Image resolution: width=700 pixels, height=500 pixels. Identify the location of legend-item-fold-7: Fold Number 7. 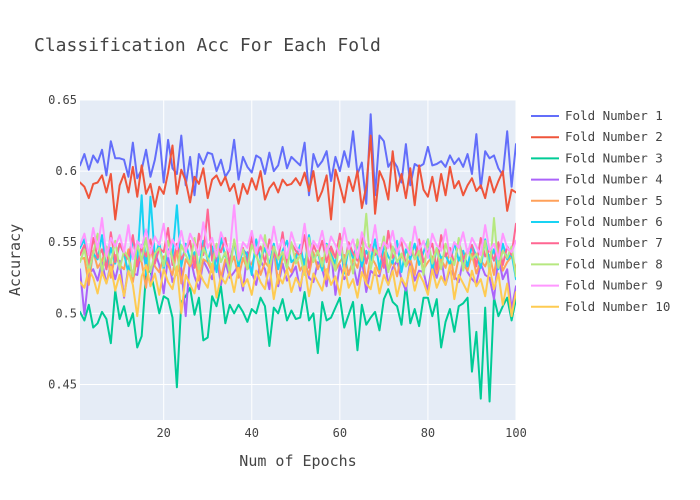
(597, 242).